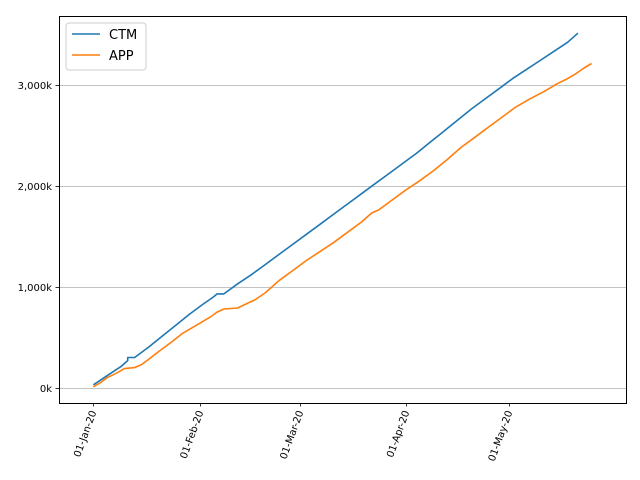 This screenshot has height=480, width=640. What do you see at coordinates (104, 35) in the screenshot?
I see `legend-entry-ctm: CTM` at bounding box center [104, 35].